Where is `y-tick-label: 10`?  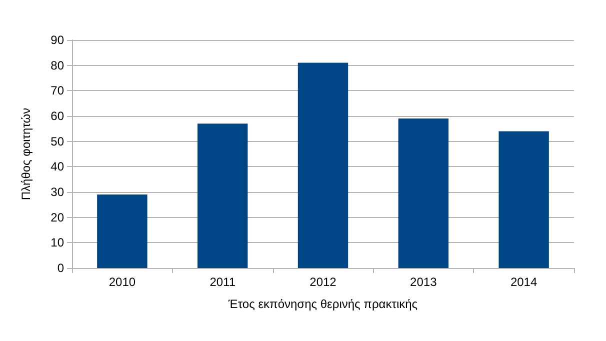
y-tick-label: 10 is located at coordinates (57, 243).